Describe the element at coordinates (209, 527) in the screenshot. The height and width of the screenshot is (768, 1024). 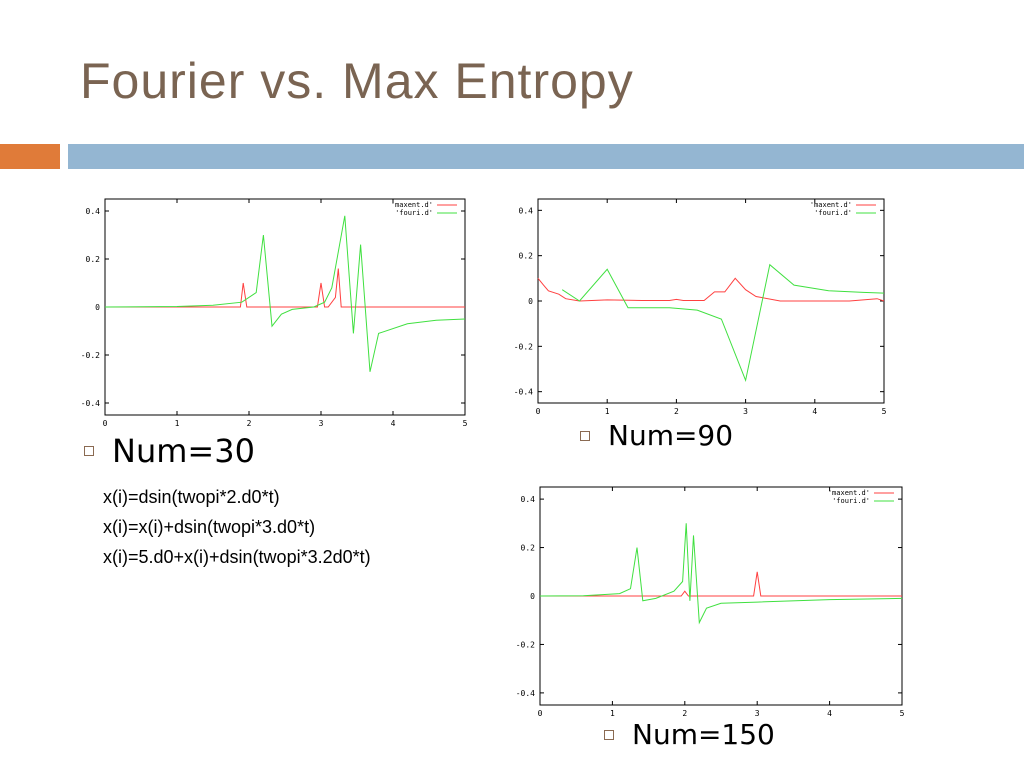
I see `formula-line-2: x(i)=x(i)+dsin(twopi*3.d0*t)` at that location.